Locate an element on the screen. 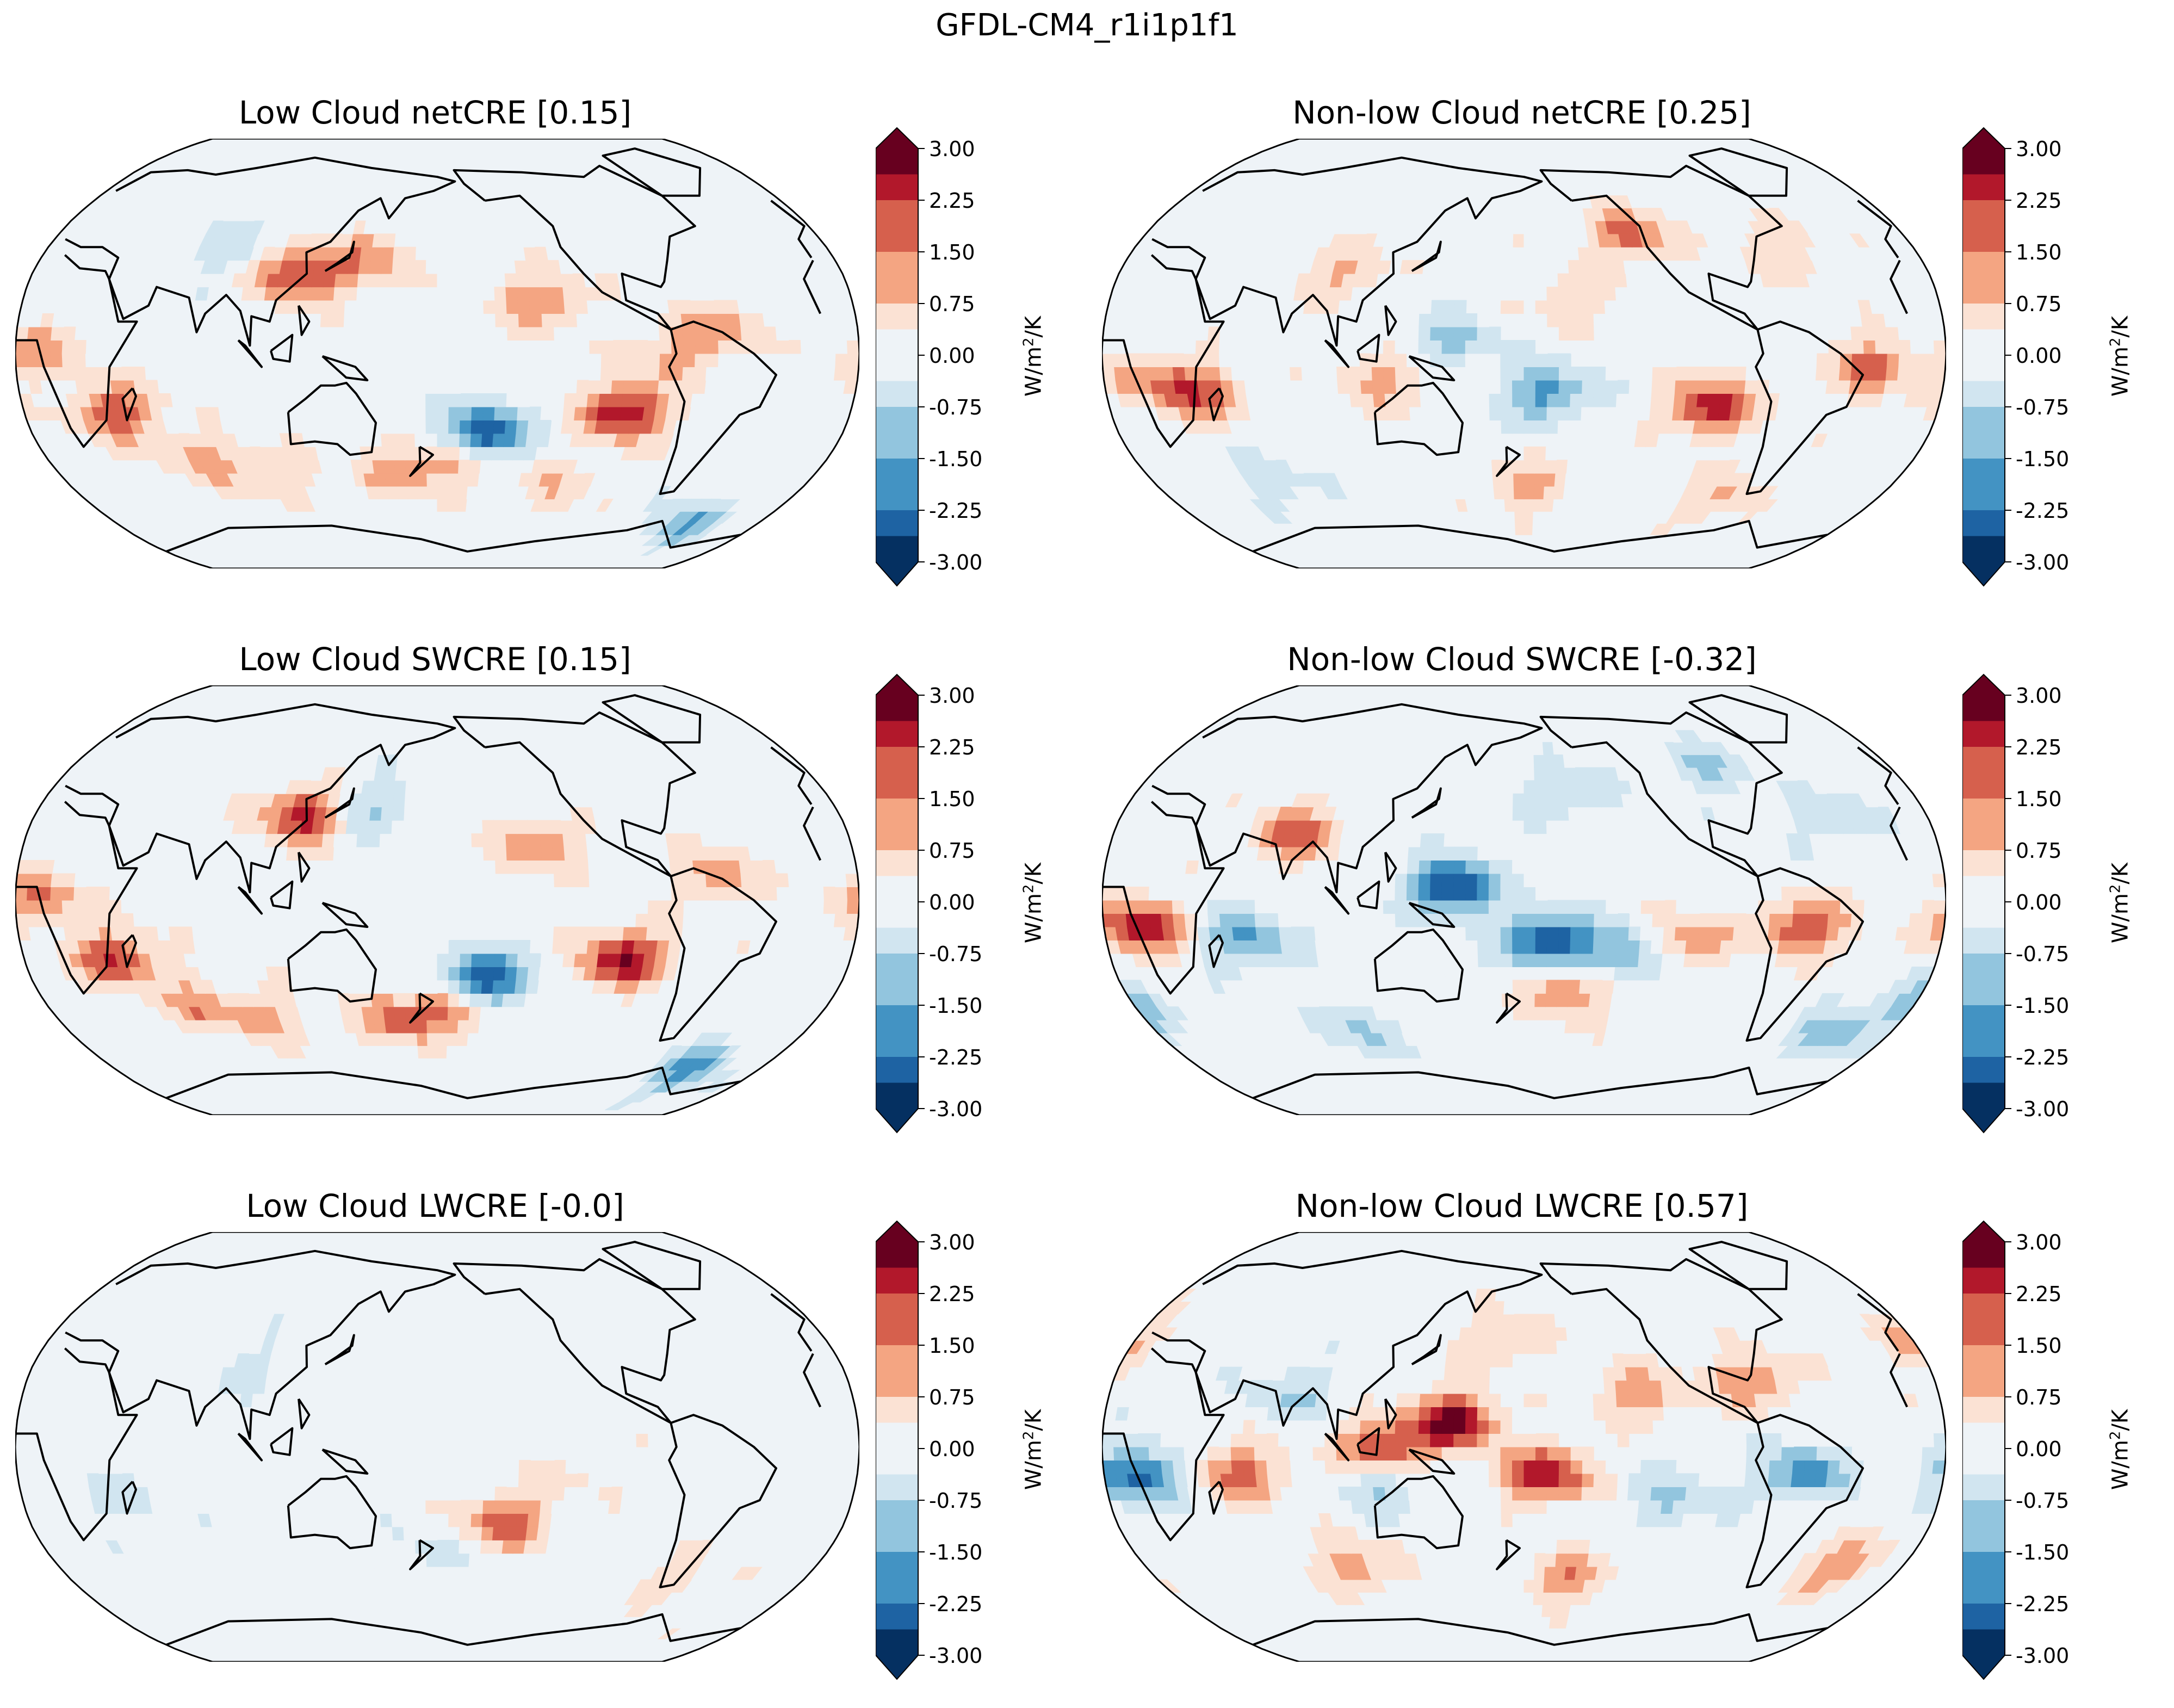 The height and width of the screenshot is (1708, 2174). colorbar-extend-max is located at coordinates (897, 138).